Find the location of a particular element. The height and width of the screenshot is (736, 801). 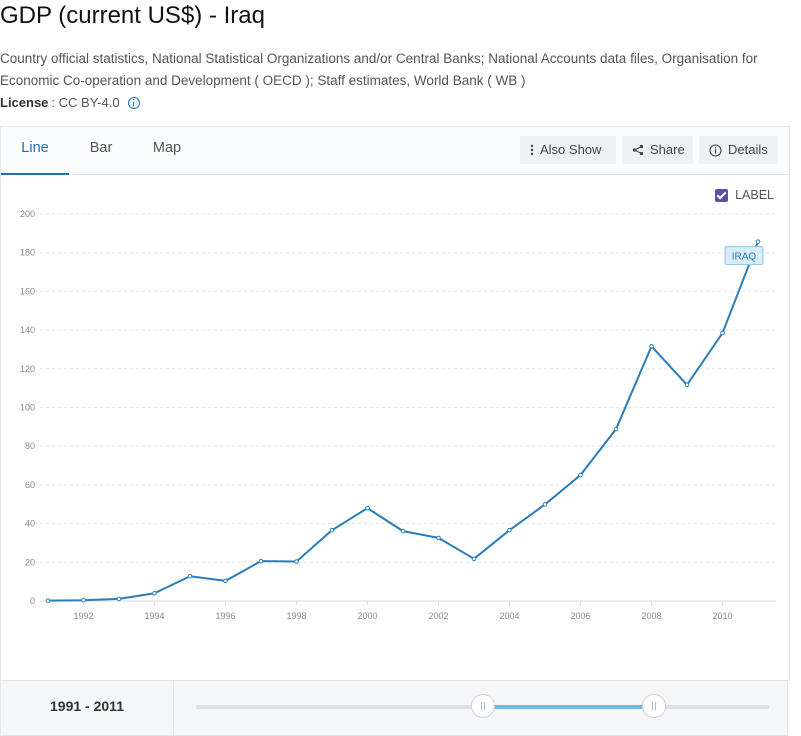

x-tick-label: 1992 is located at coordinates (83, 616).